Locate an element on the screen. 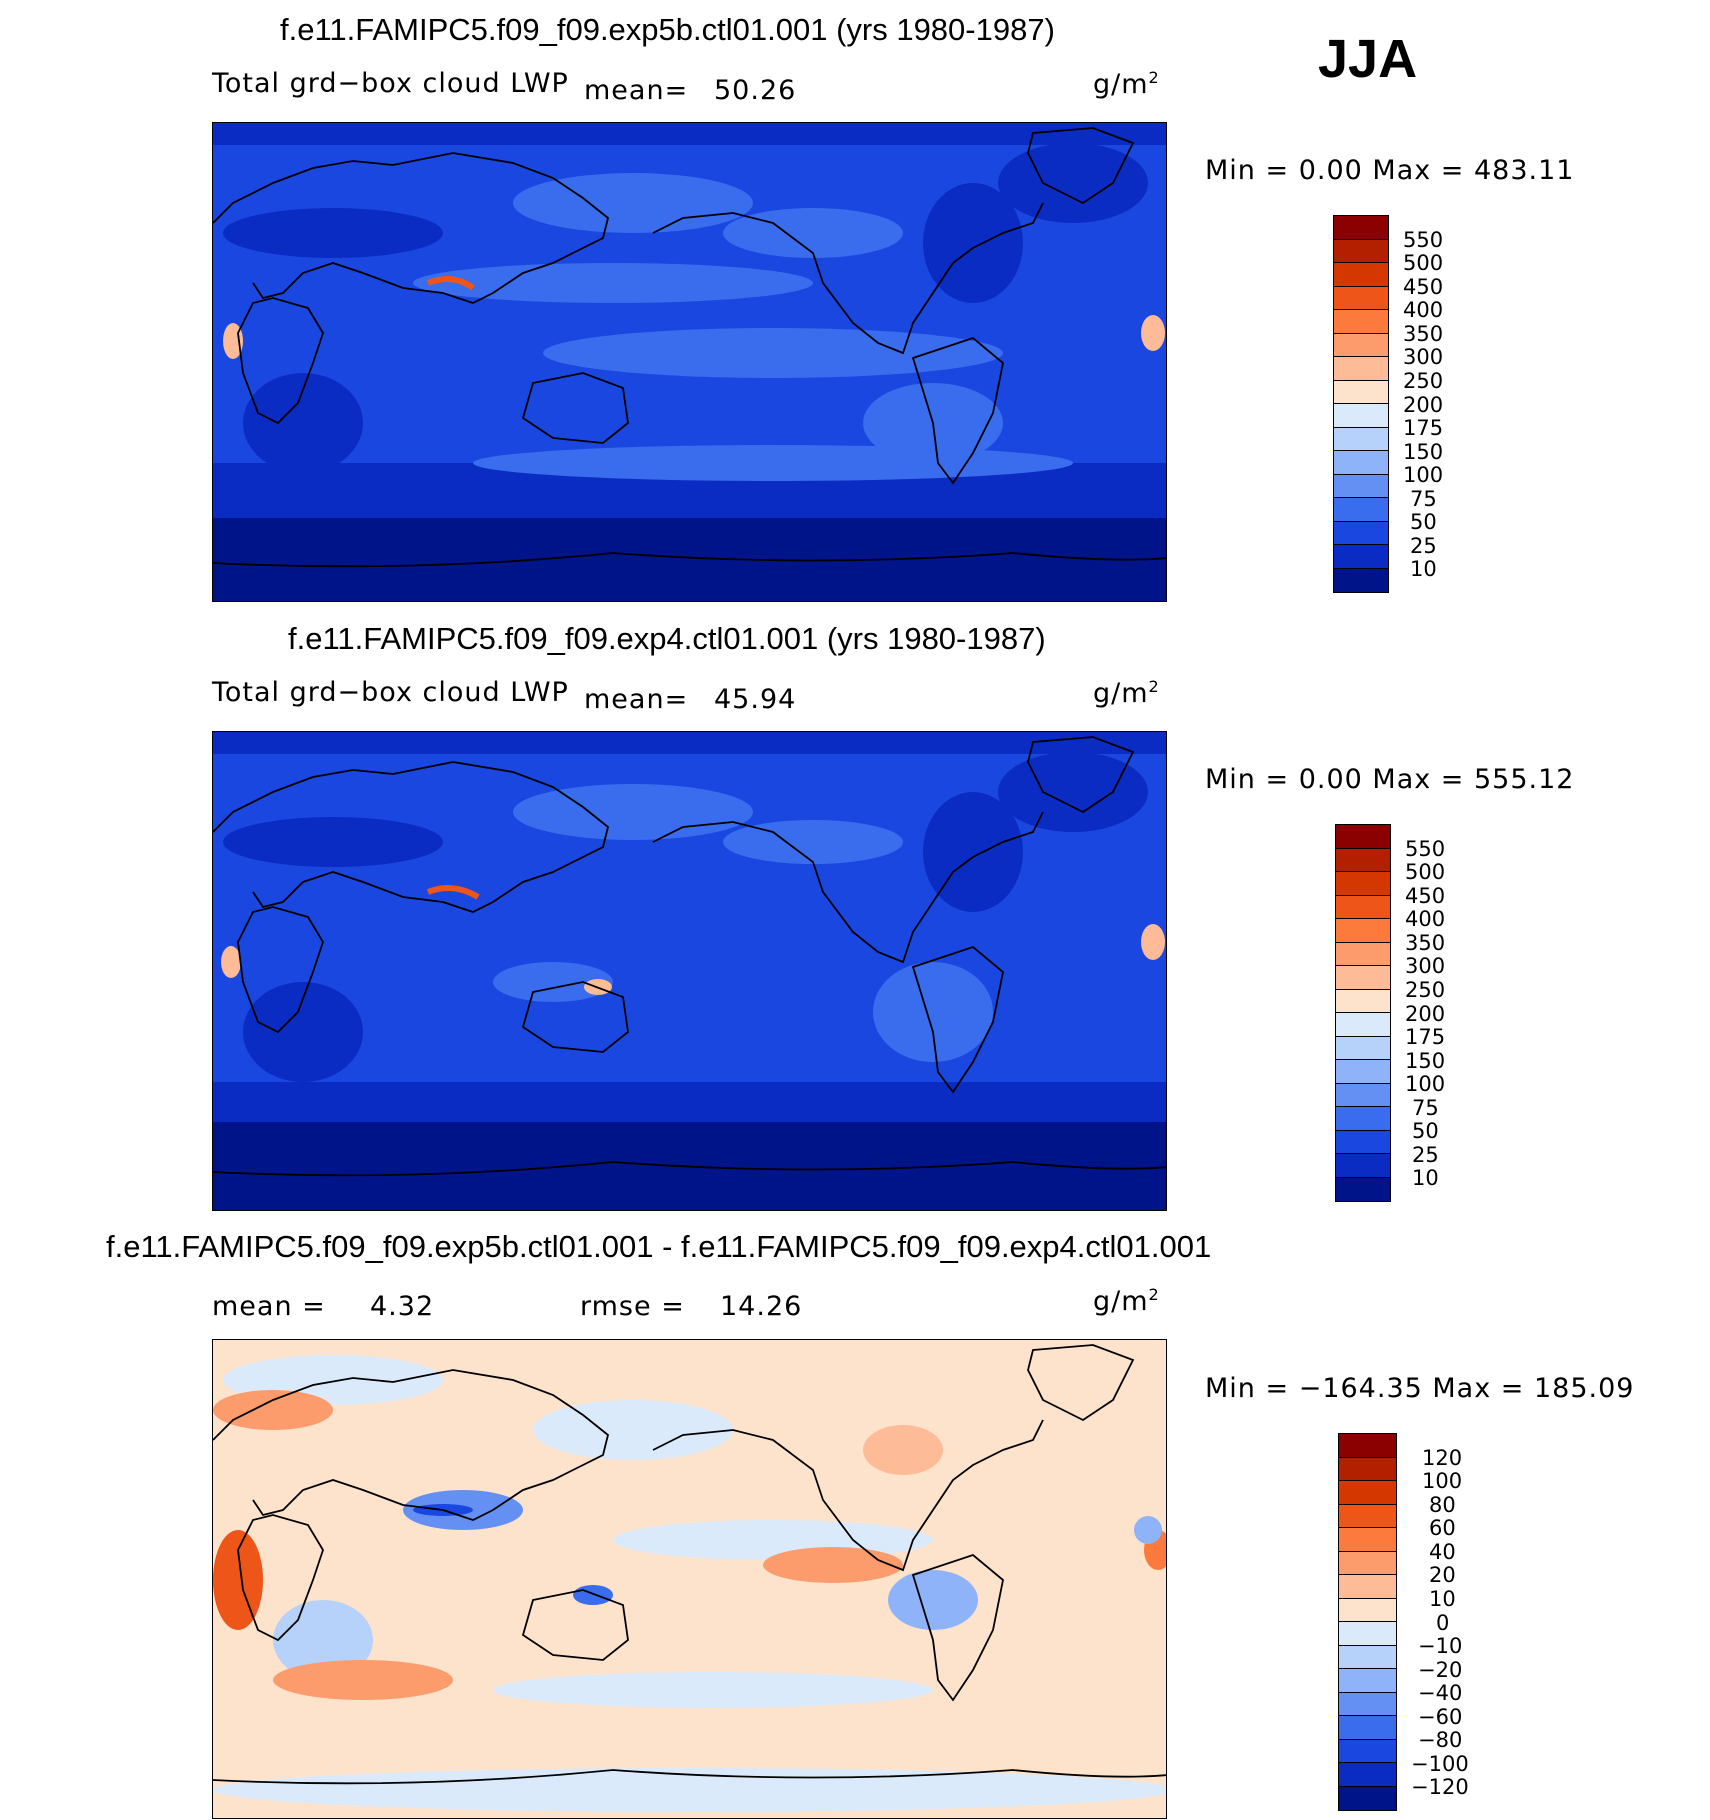  panel1-mean-value: 50.26 is located at coordinates (755, 90).